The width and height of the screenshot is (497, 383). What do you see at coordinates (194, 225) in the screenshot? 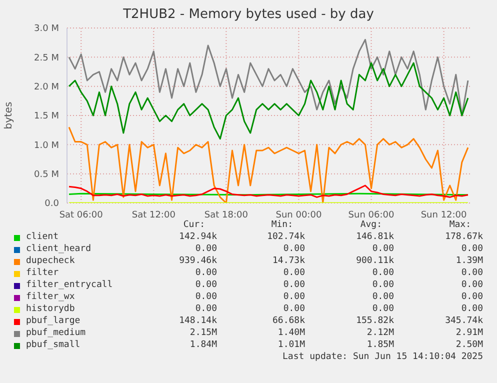
I see `text: Cur:` at bounding box center [194, 225].